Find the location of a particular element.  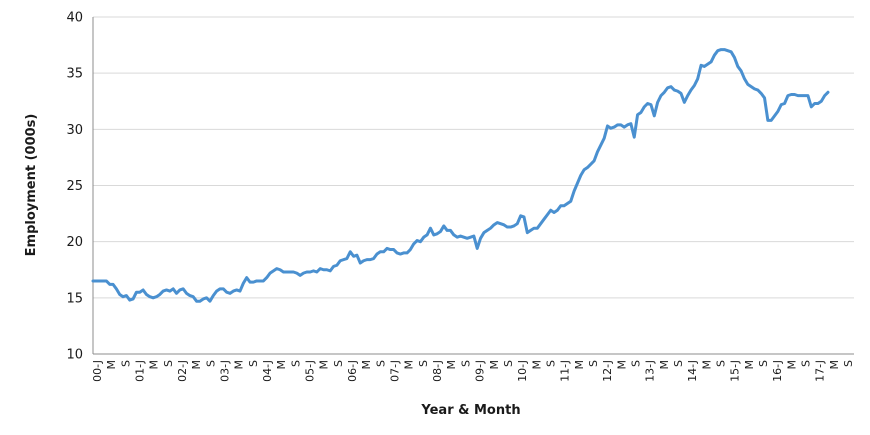

x-axis-title: Year & Month is located at coordinates (470, 410).